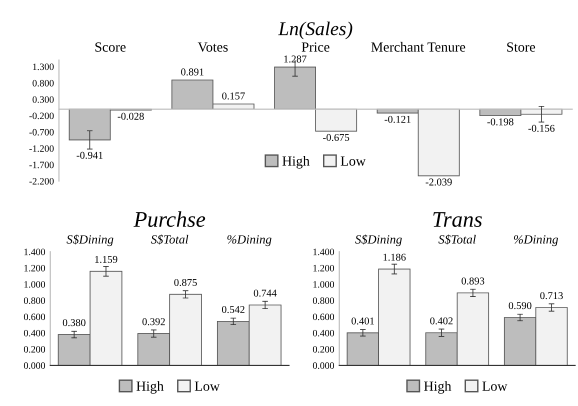  Describe the element at coordinates (74, 322) in the screenshot. I see `data-label: 0.380` at that location.